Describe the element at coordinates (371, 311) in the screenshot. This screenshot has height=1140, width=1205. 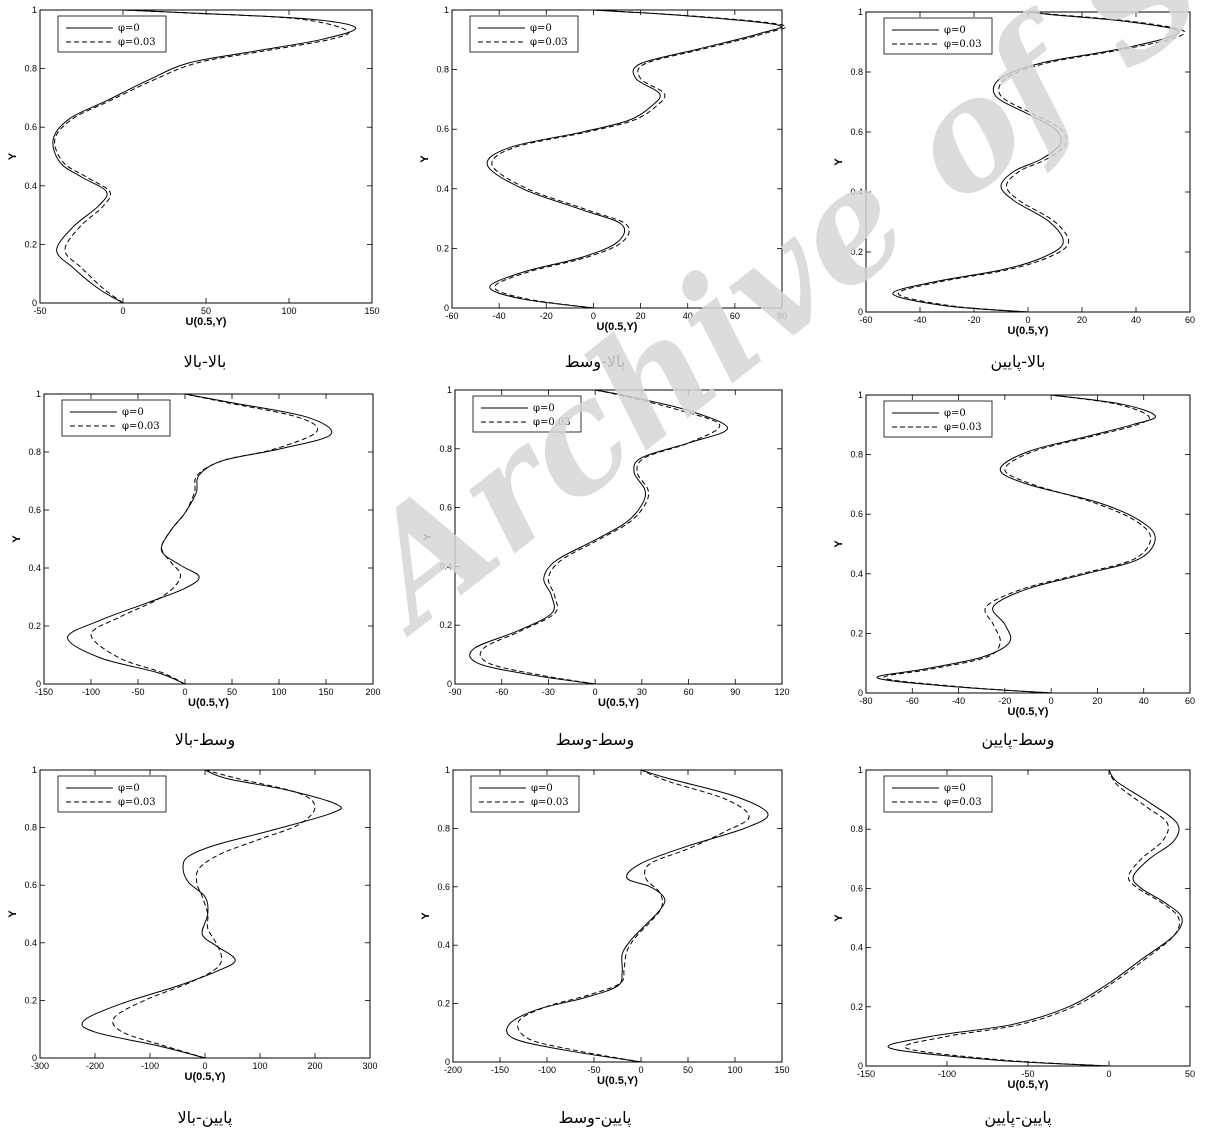
I see `x-tick-label: 150` at that location.